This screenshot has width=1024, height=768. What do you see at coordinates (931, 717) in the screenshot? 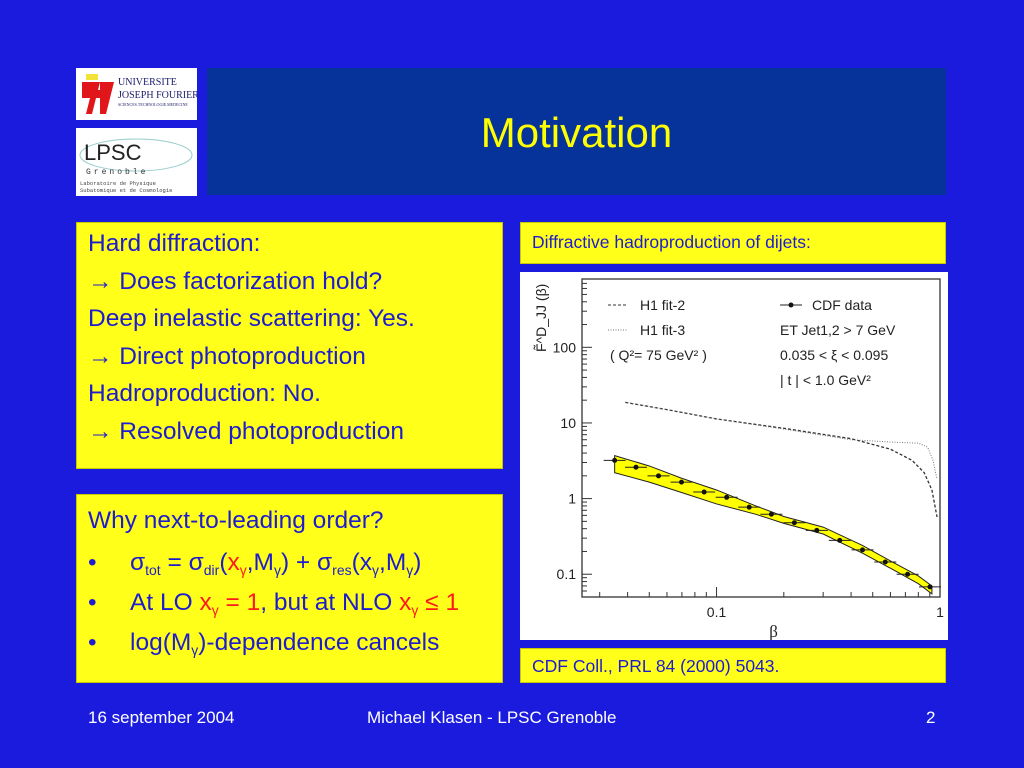
I see `footer-page: 2` at bounding box center [931, 717].